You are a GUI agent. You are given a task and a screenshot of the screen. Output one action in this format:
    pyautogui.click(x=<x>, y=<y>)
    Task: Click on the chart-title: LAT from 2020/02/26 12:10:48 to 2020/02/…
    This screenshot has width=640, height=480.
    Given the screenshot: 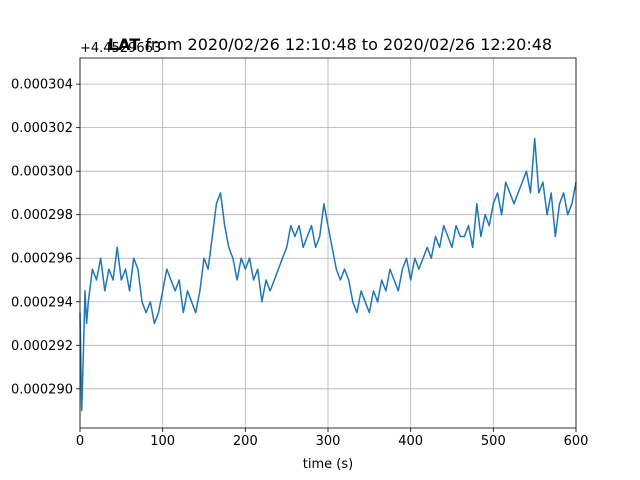 What is the action you would take?
    pyautogui.click(x=330, y=44)
    